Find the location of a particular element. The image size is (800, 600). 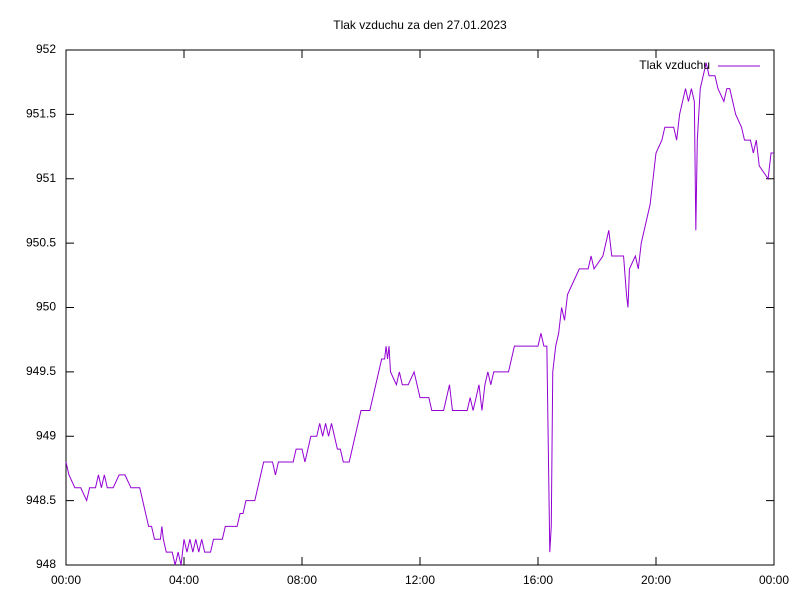

y-tick-label: 951.5 is located at coordinates (41, 114).